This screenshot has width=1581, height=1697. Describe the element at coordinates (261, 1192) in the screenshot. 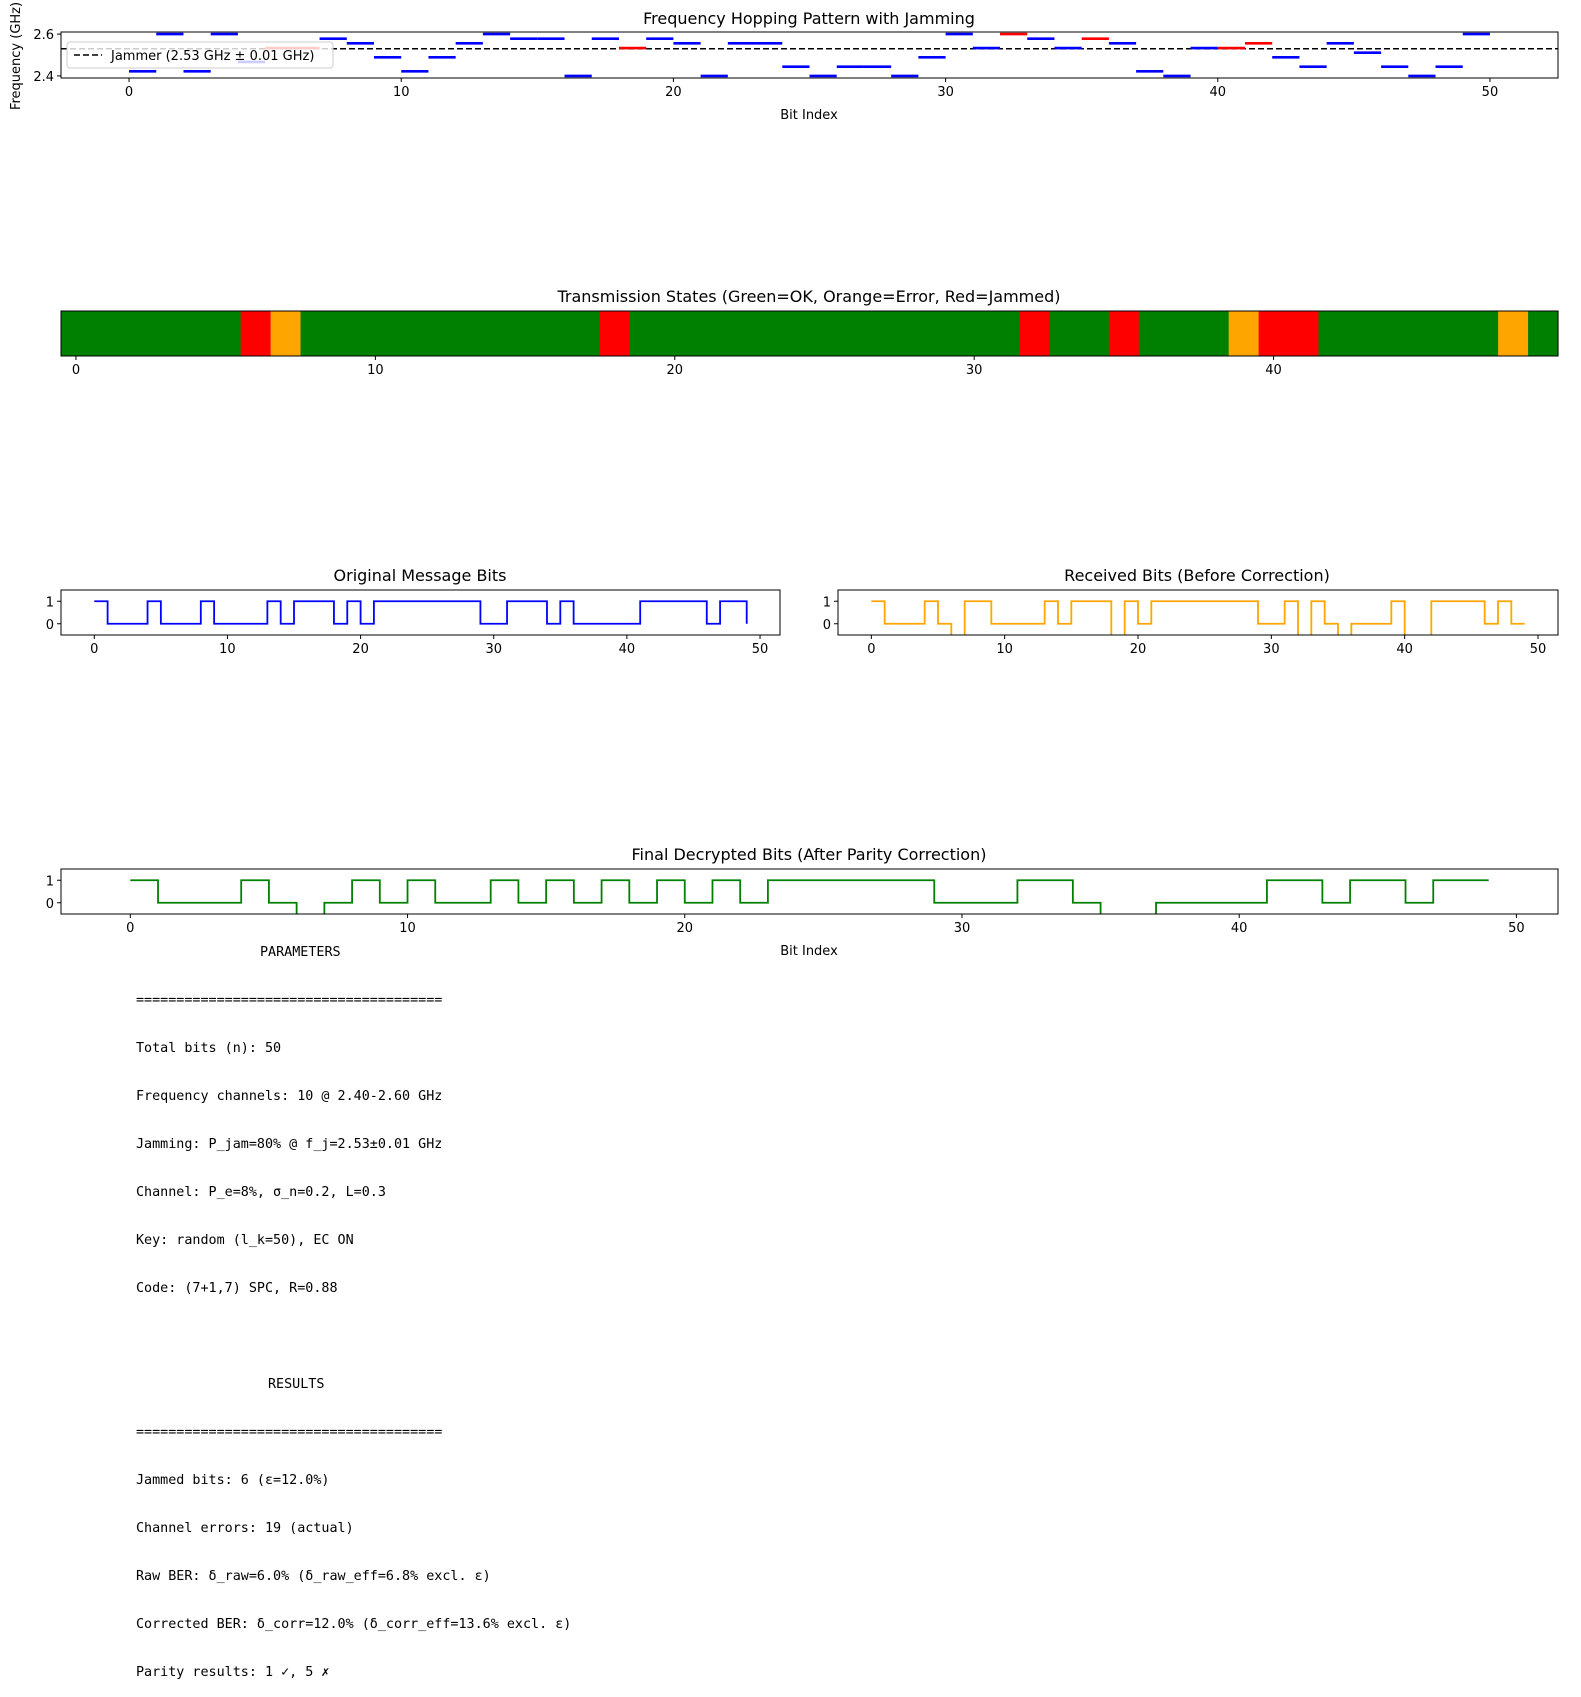

I see `param-channel: Channel: P_e=8%, σ_n=0.2, L=0.3` at that location.